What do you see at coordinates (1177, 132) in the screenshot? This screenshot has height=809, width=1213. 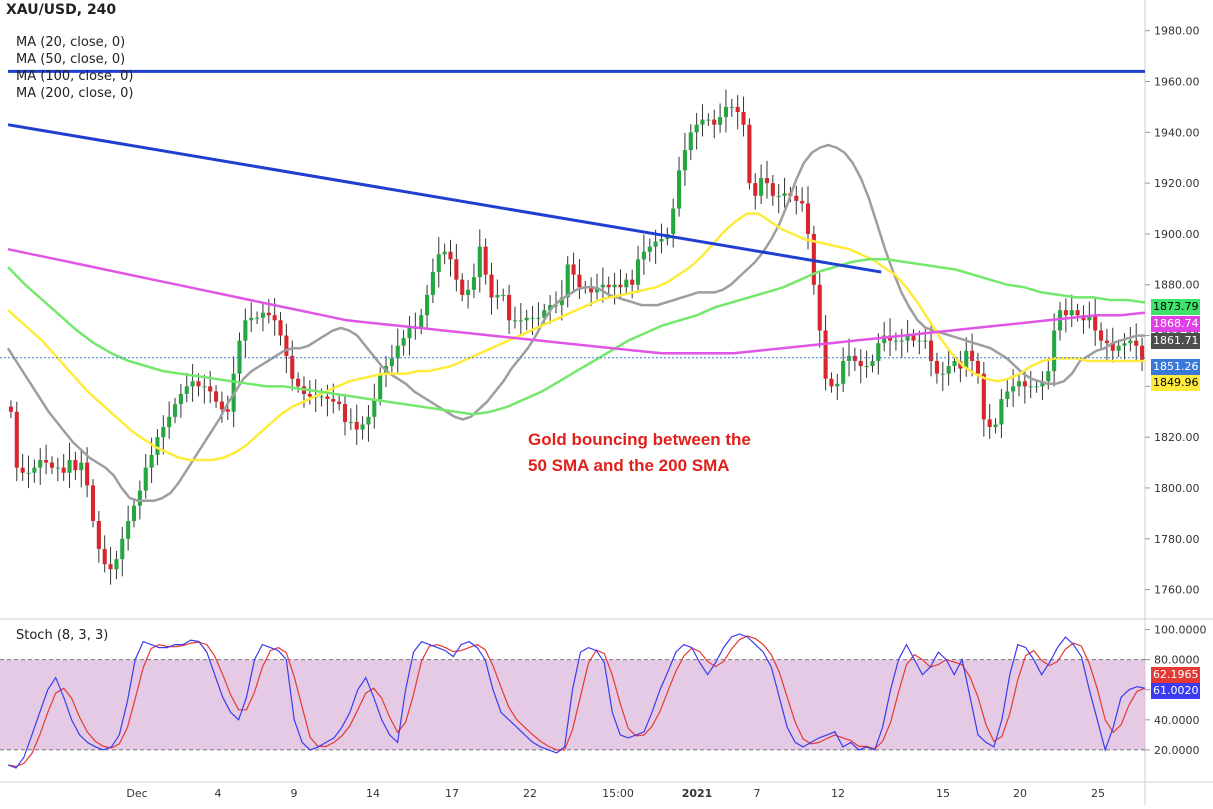 I see `y-tick-label: 1940.00` at bounding box center [1177, 132].